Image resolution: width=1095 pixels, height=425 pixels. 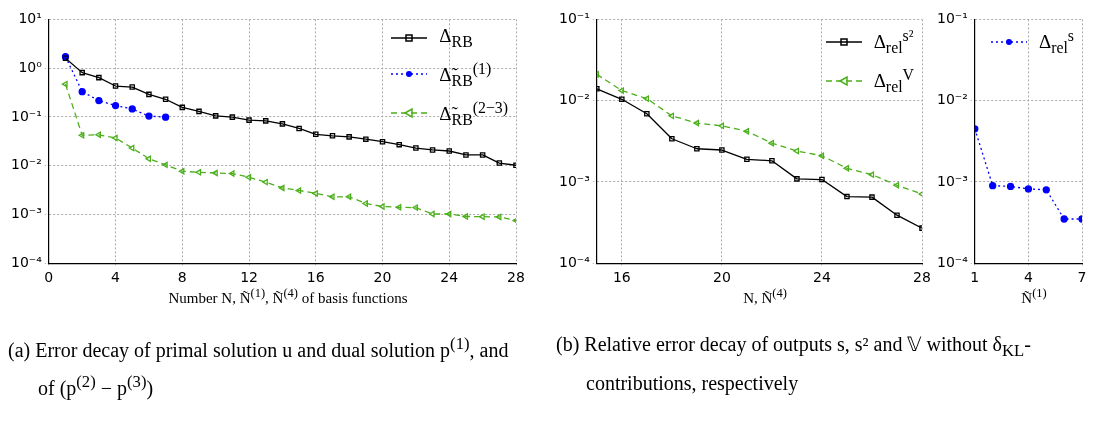 What do you see at coordinates (1034, 296) in the screenshot?
I see `x-axis-title: Ñ$^{(1)}$` at bounding box center [1034, 296].